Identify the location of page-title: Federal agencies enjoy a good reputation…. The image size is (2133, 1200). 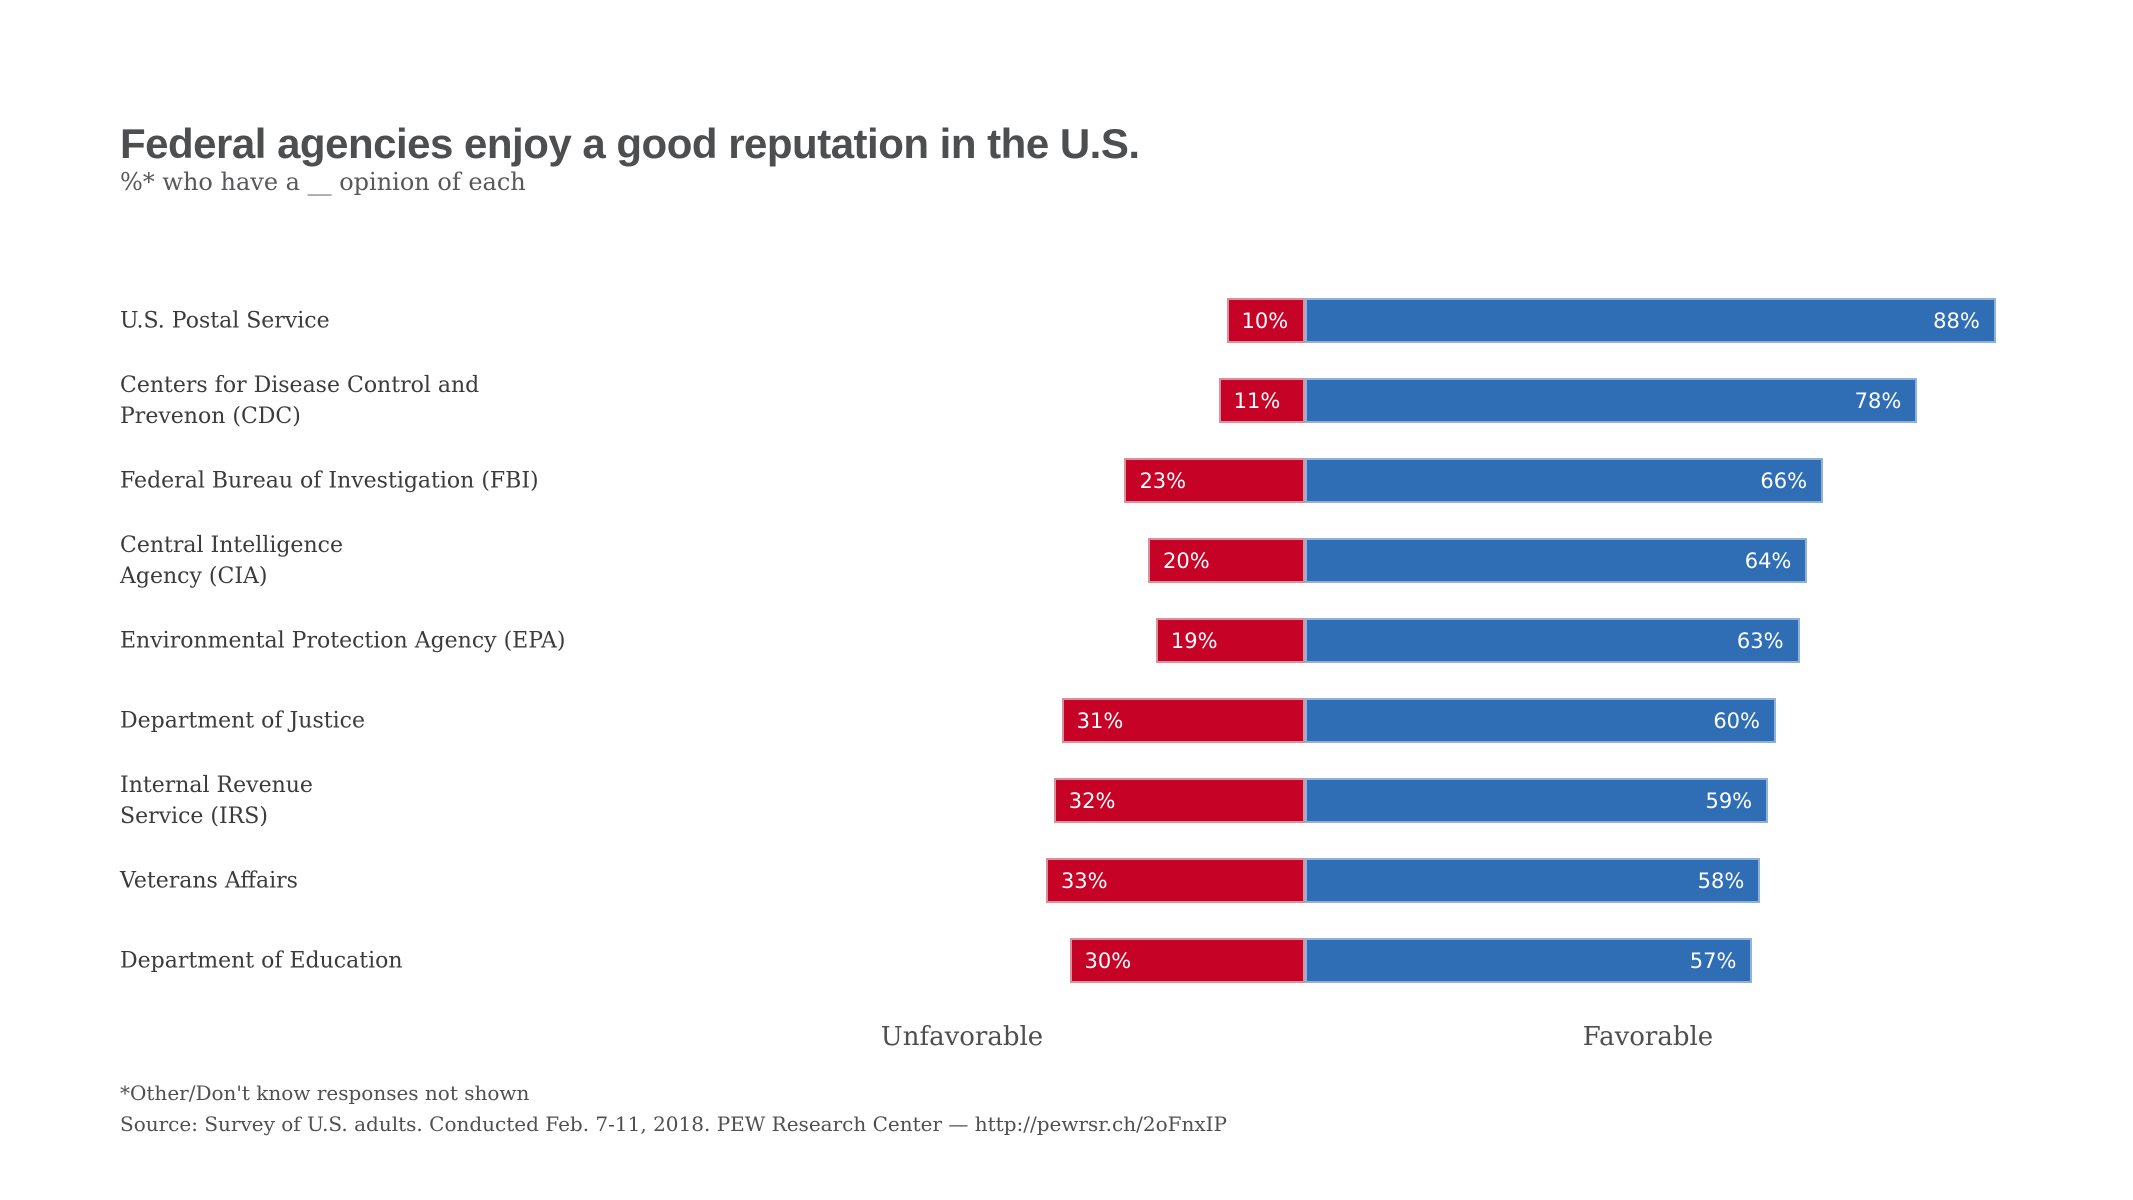
(630, 144).